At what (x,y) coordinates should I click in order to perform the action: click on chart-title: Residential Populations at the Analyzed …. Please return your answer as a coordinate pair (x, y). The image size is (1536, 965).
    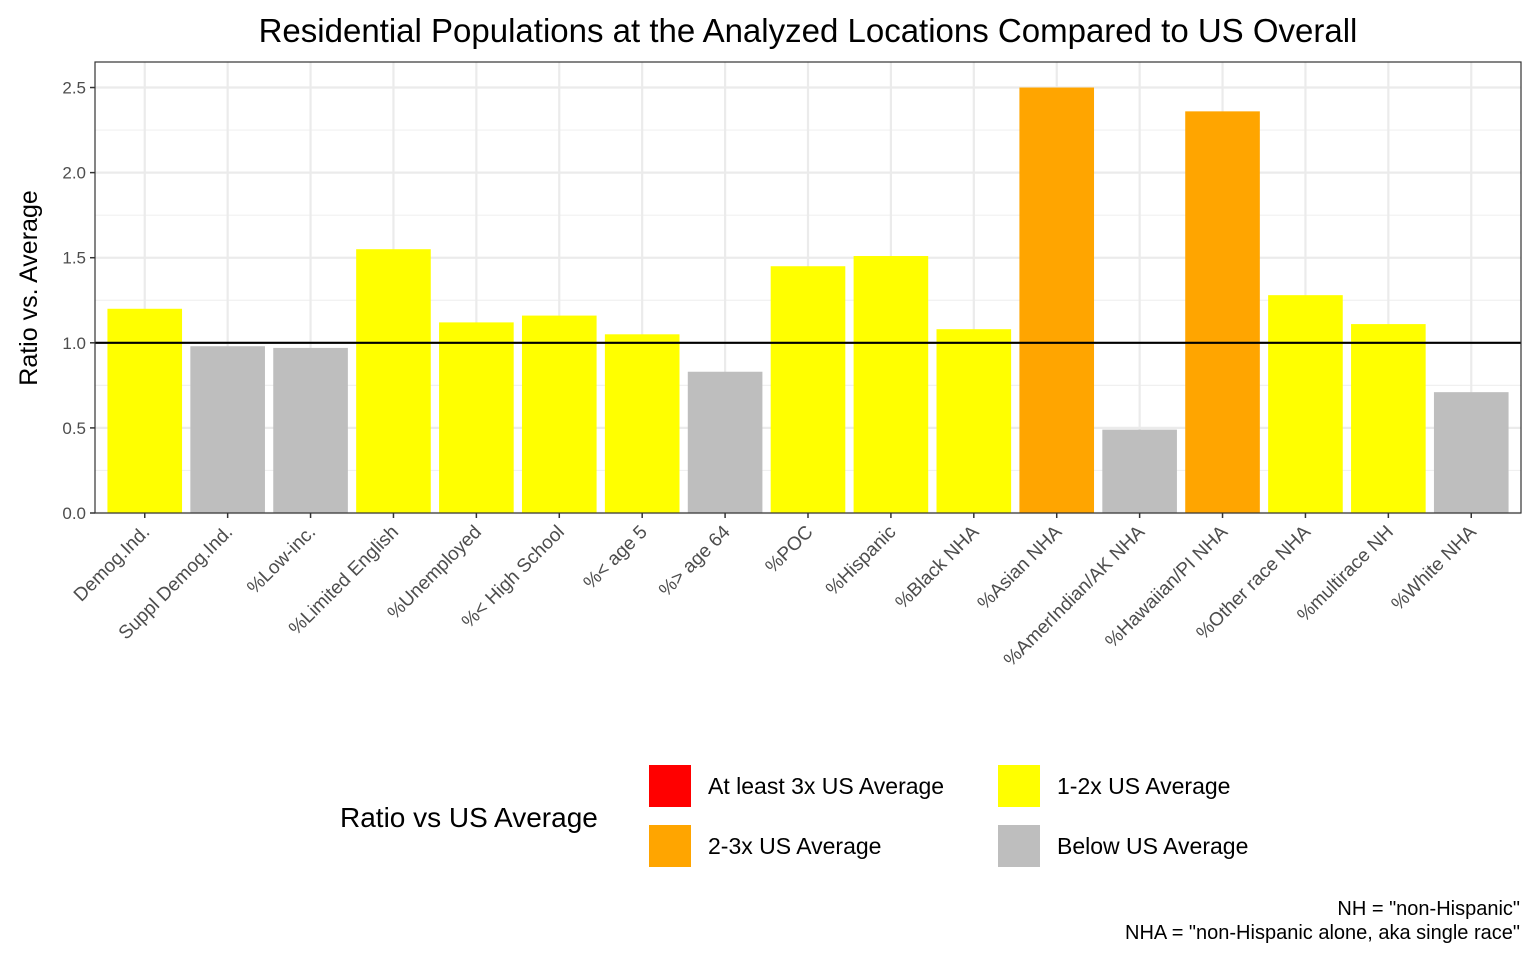
    Looking at the image, I should click on (808, 30).